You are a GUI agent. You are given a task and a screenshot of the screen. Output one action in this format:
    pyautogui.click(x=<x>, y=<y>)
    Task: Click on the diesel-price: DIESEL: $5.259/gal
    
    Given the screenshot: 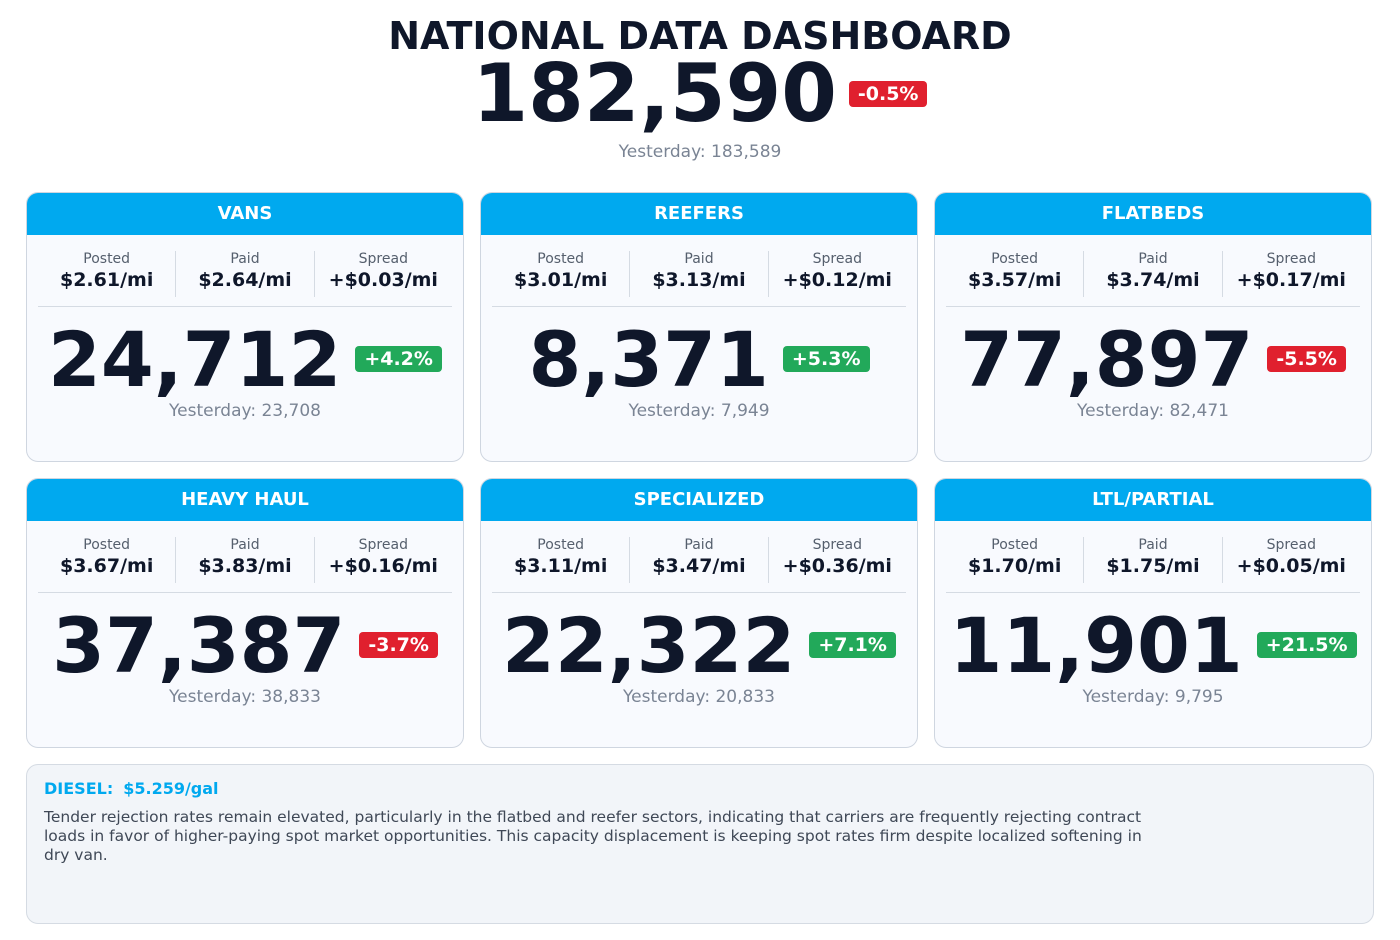 What is the action you would take?
    pyautogui.click(x=700, y=788)
    